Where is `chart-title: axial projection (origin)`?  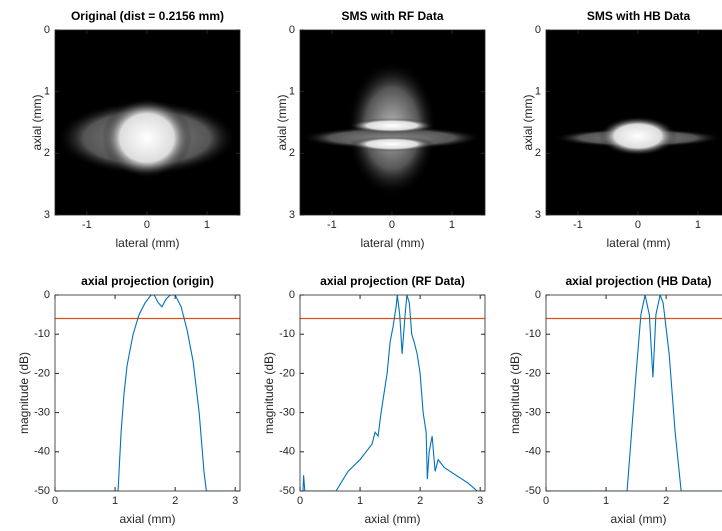
chart-title: axial projection (origin) is located at coordinates (147, 281).